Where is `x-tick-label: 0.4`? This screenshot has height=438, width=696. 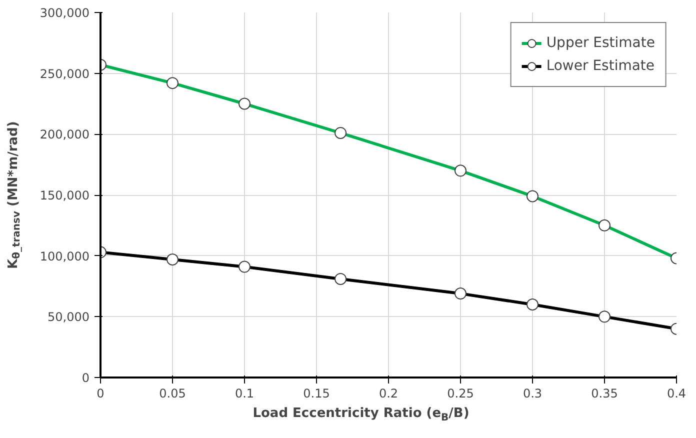 x-tick-label: 0.4 is located at coordinates (676, 393).